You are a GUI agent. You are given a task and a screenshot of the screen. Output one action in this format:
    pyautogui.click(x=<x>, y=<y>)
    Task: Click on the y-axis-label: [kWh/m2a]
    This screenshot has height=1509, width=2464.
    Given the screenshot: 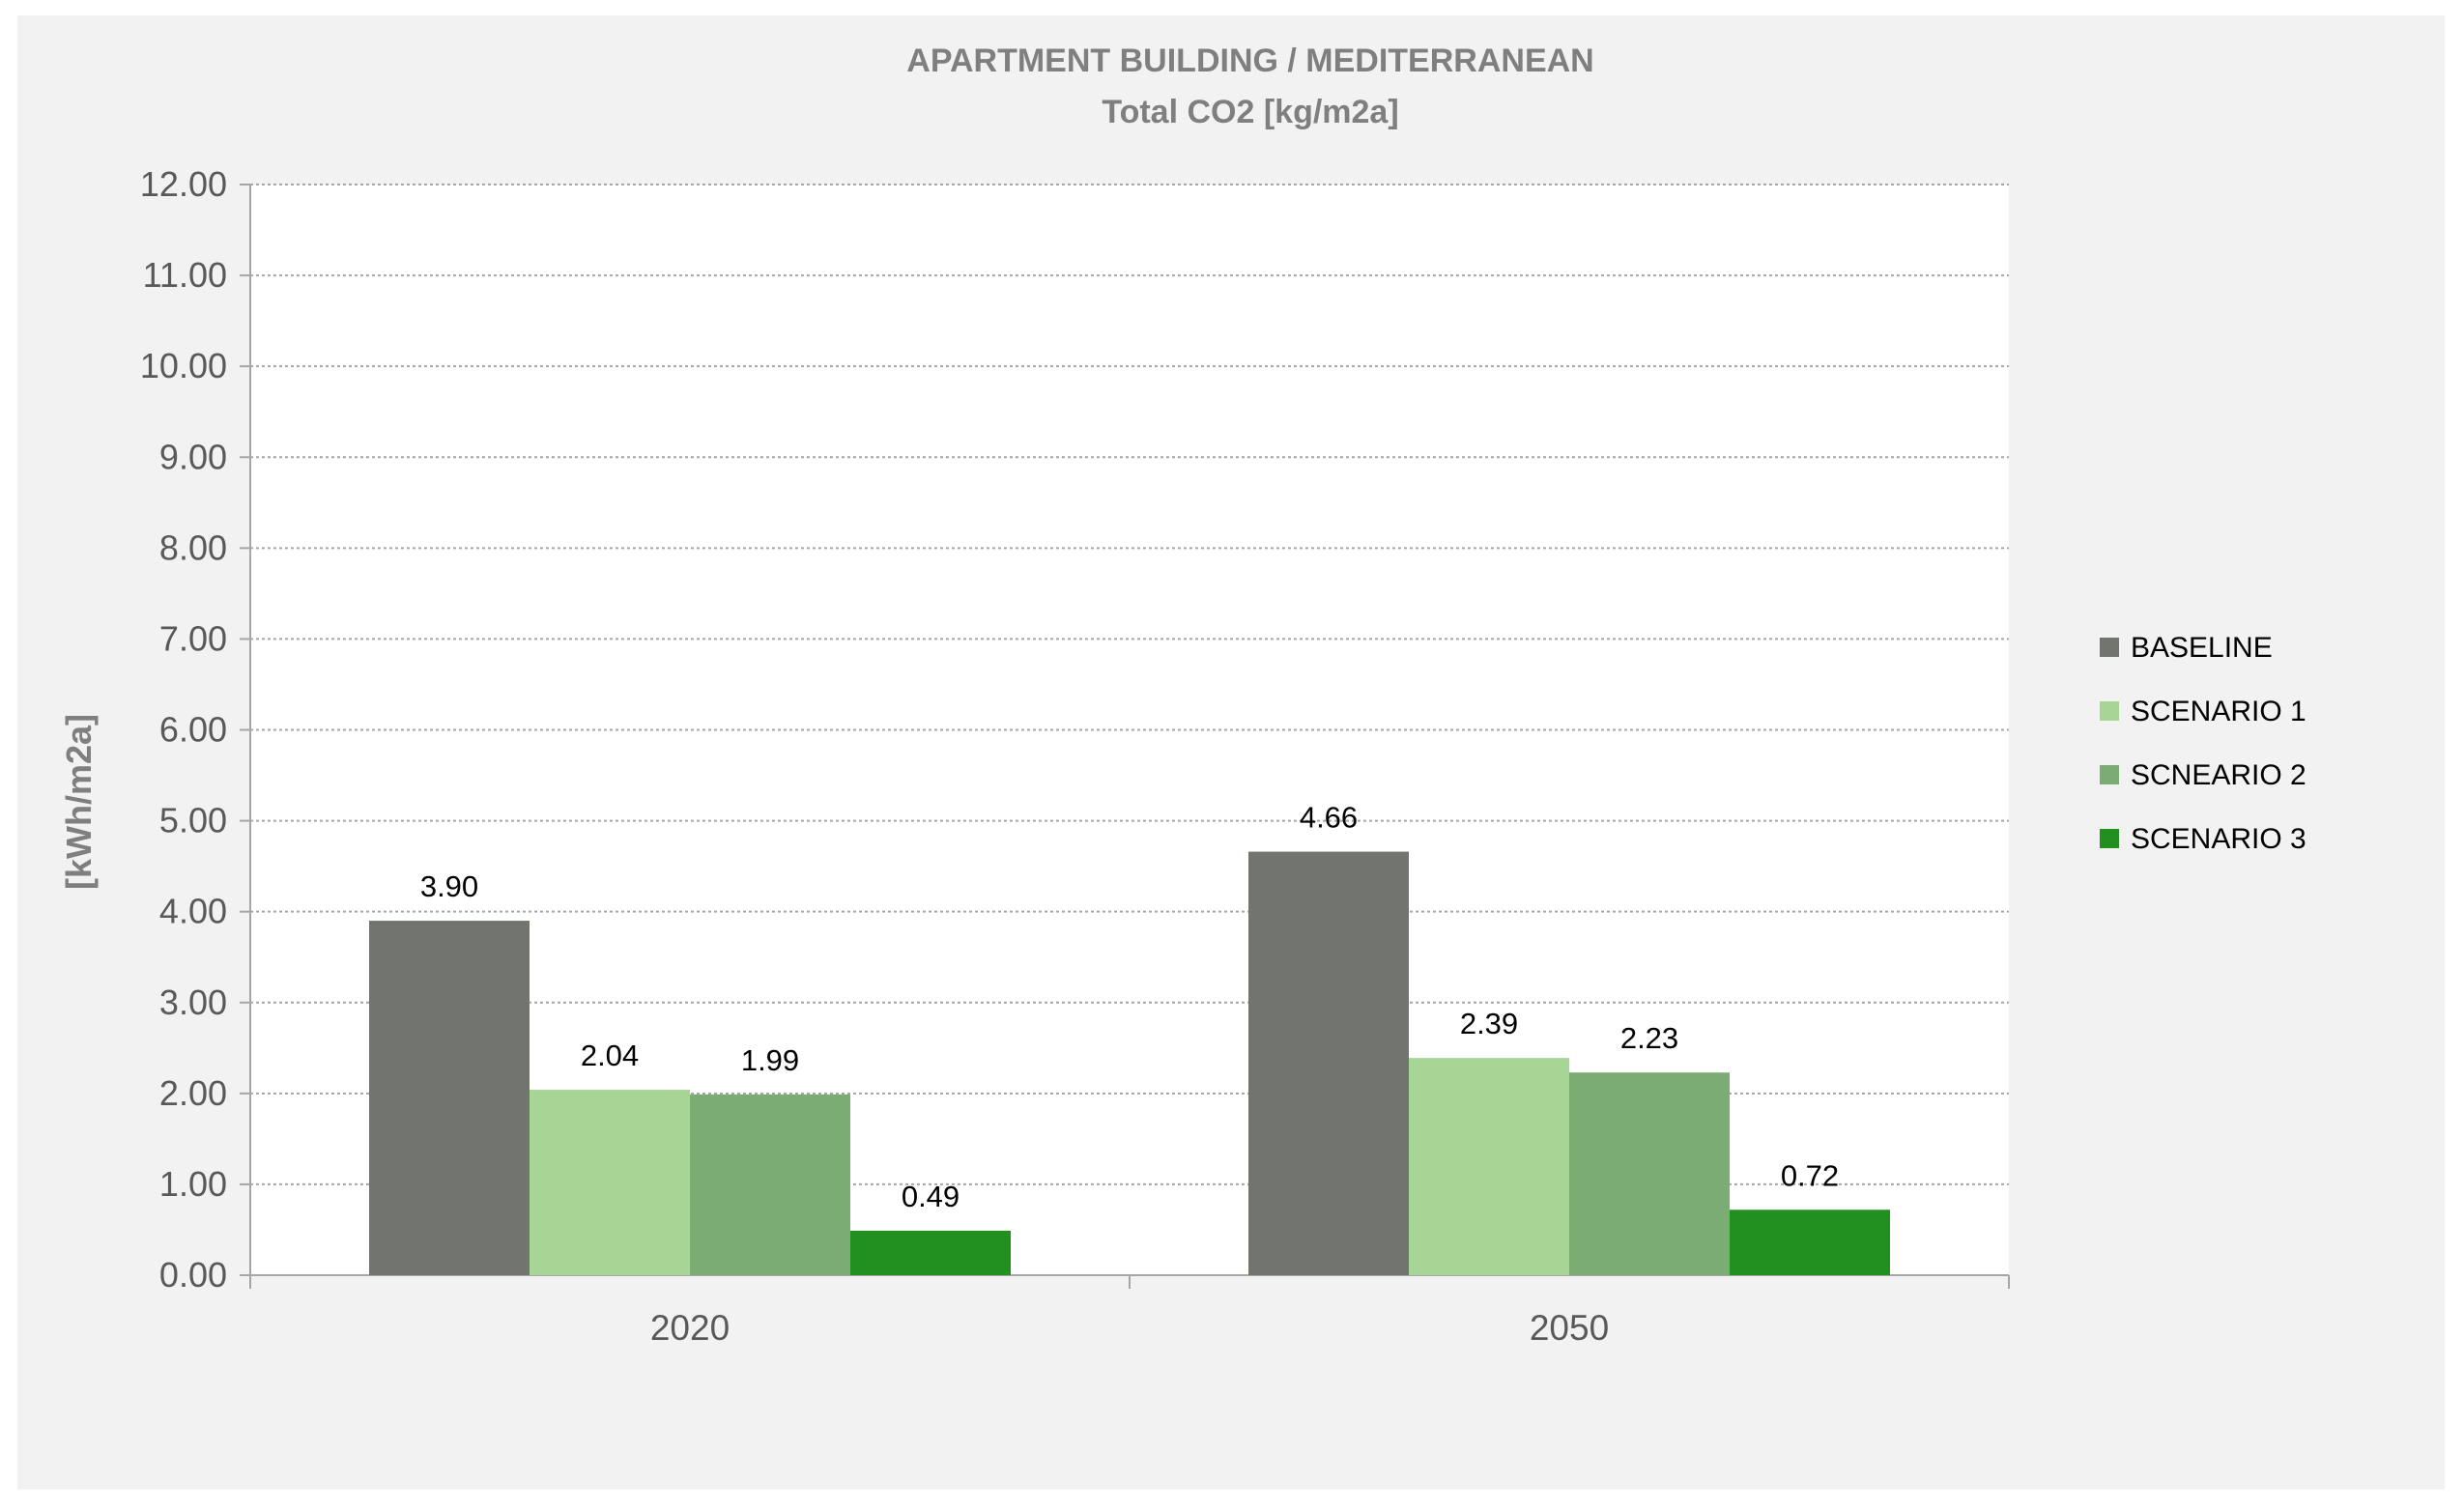 What is the action you would take?
    pyautogui.click(x=79, y=802)
    